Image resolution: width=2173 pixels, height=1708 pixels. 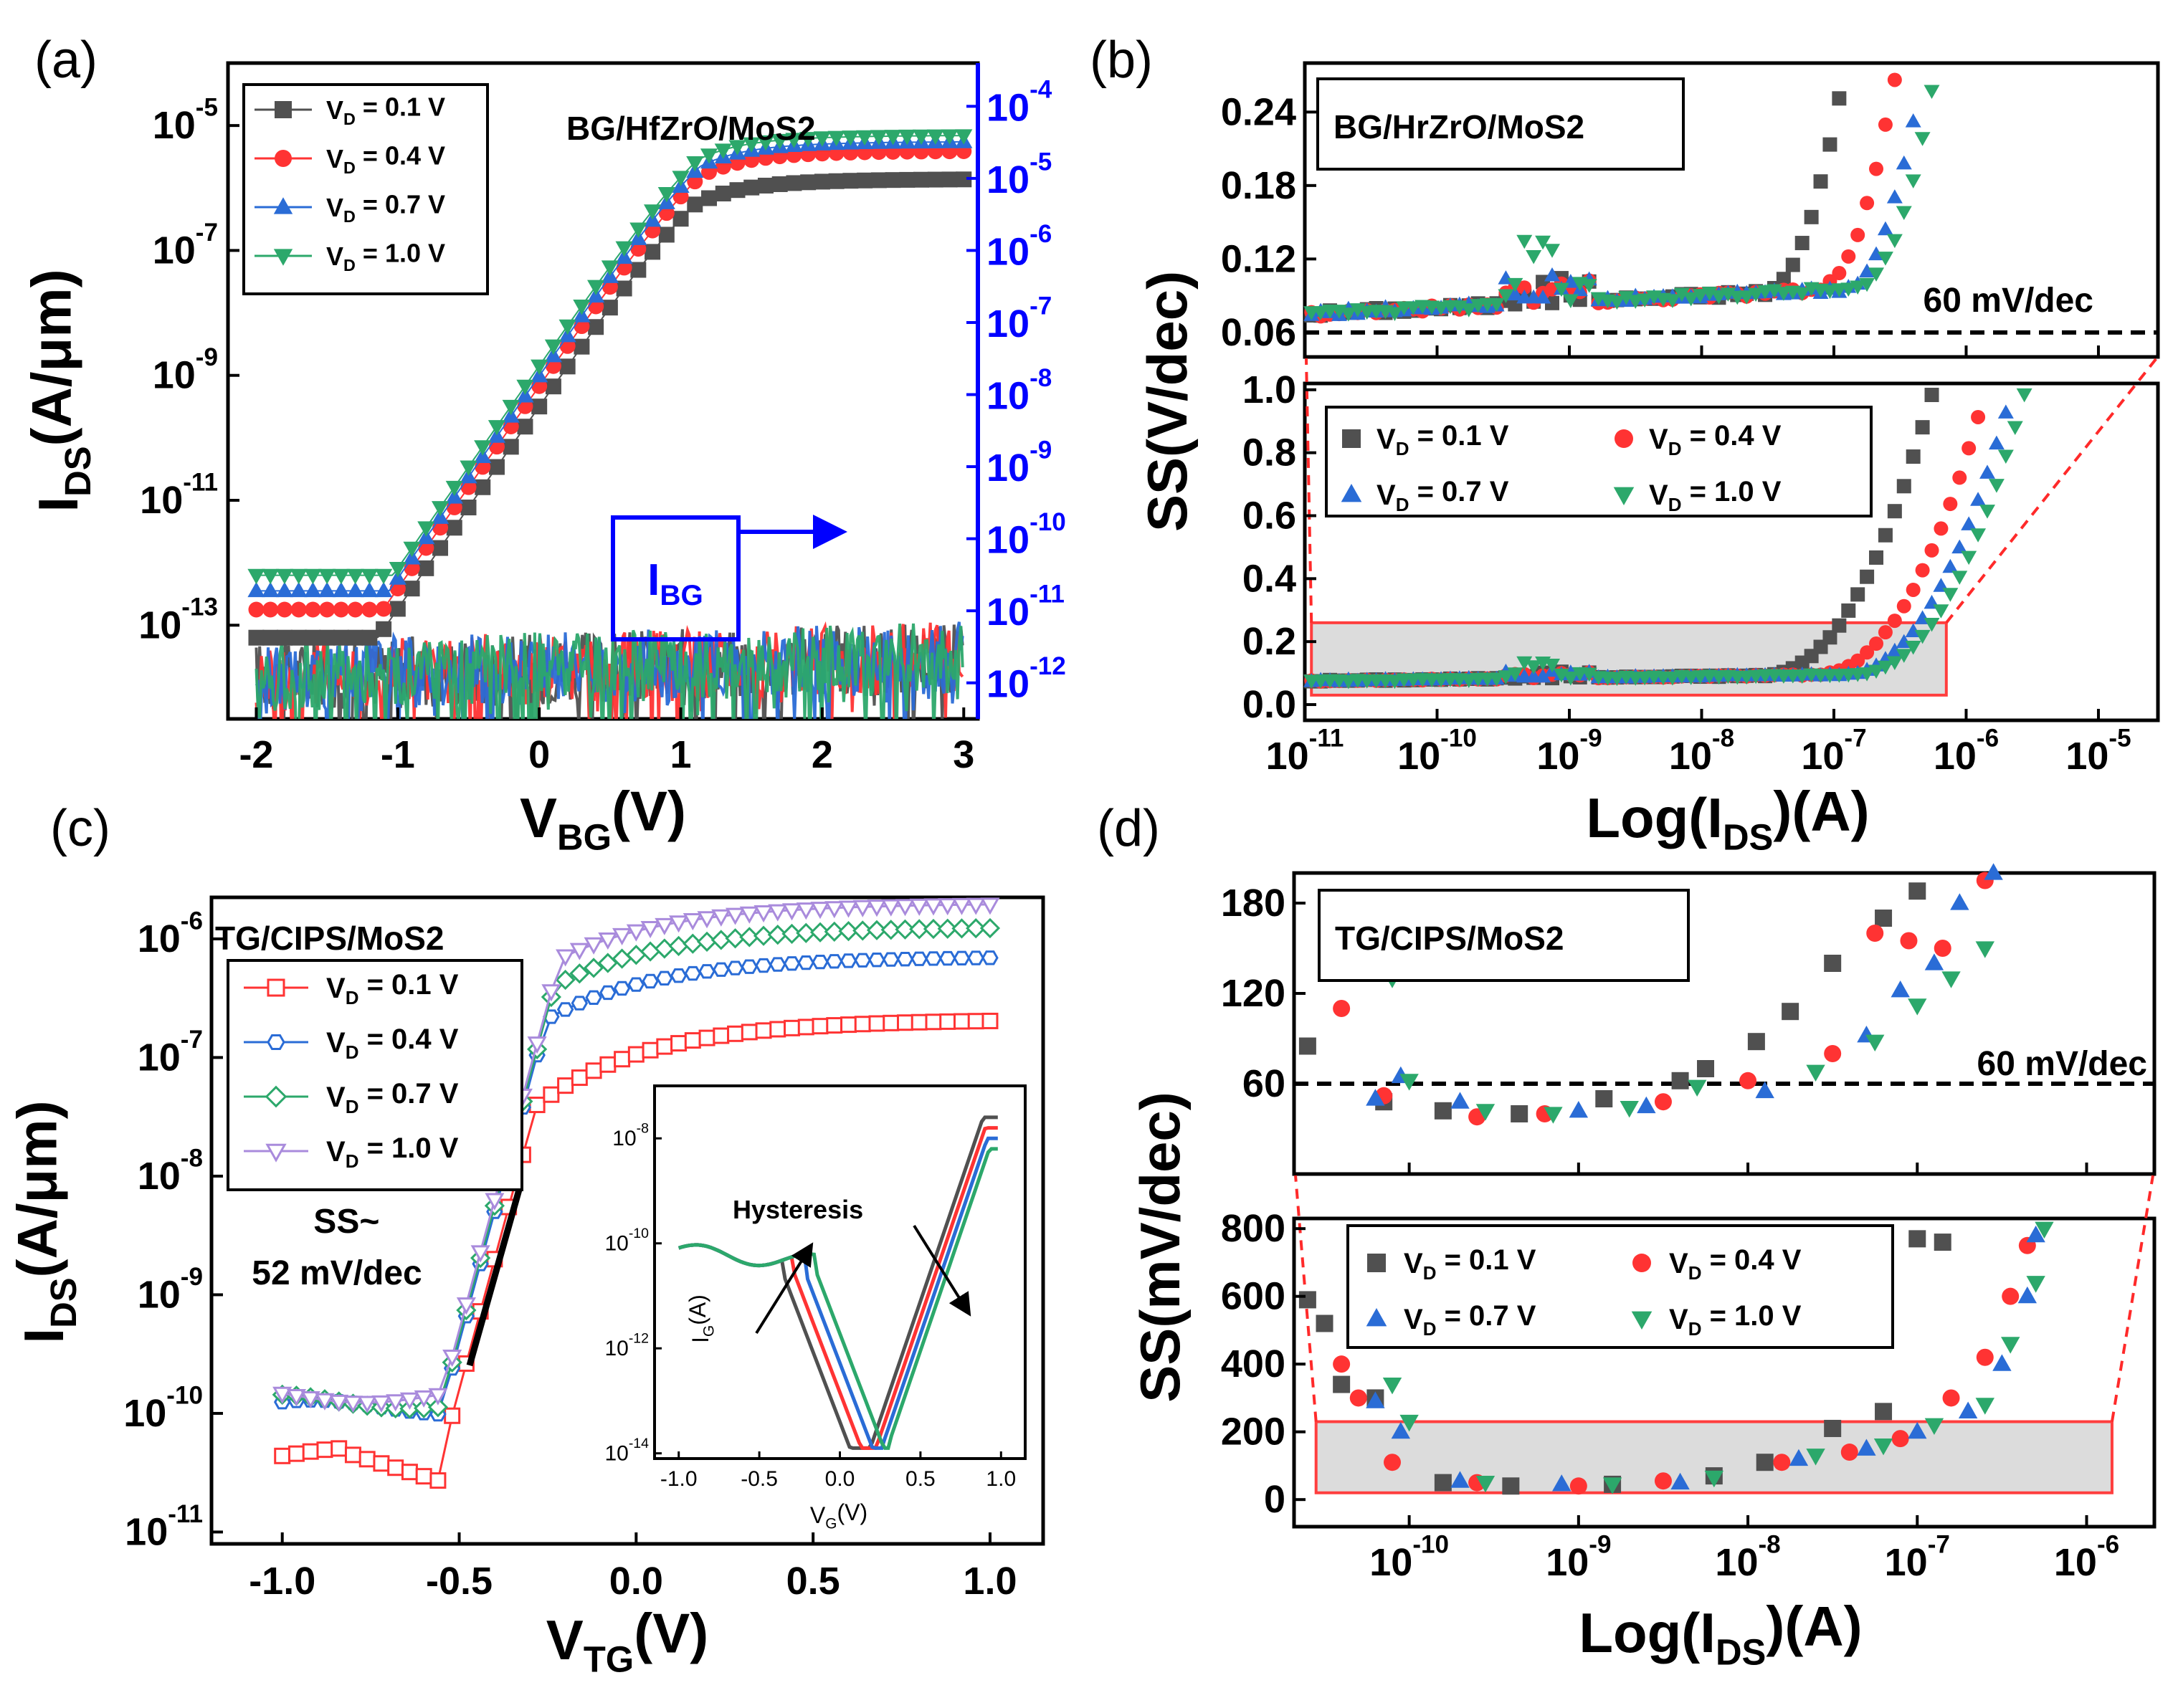 What do you see at coordinates (627, 1640) in the screenshot?
I see `panel-c-xlabel: VTG​(V)` at bounding box center [627, 1640].